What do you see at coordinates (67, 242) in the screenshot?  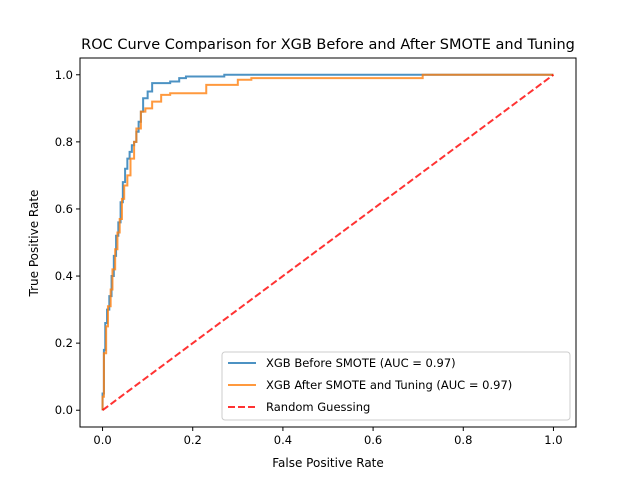 I see `y-axis-ticks: 0.0 0.2 0.4 0.6 0.8 1.0` at bounding box center [67, 242].